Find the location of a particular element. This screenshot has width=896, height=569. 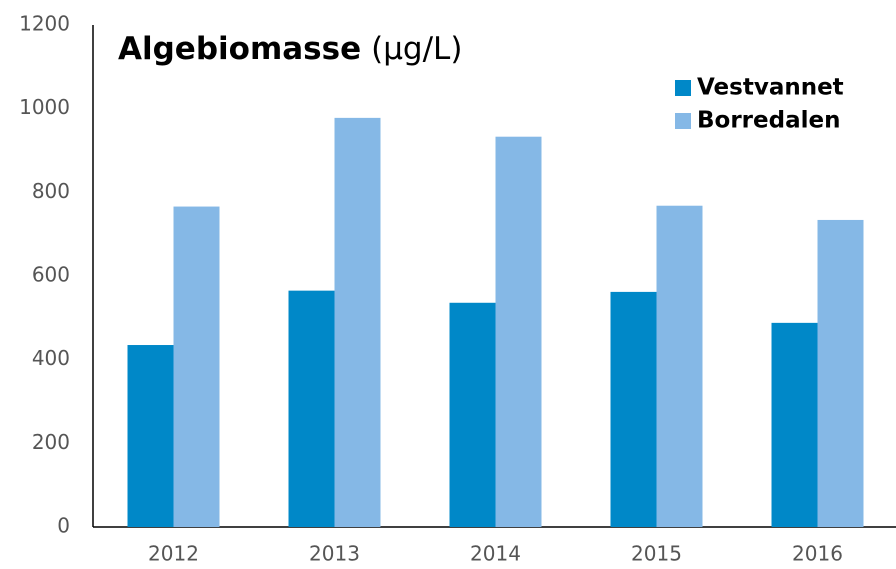

y-tick-label: 1200 is located at coordinates (44, 24).